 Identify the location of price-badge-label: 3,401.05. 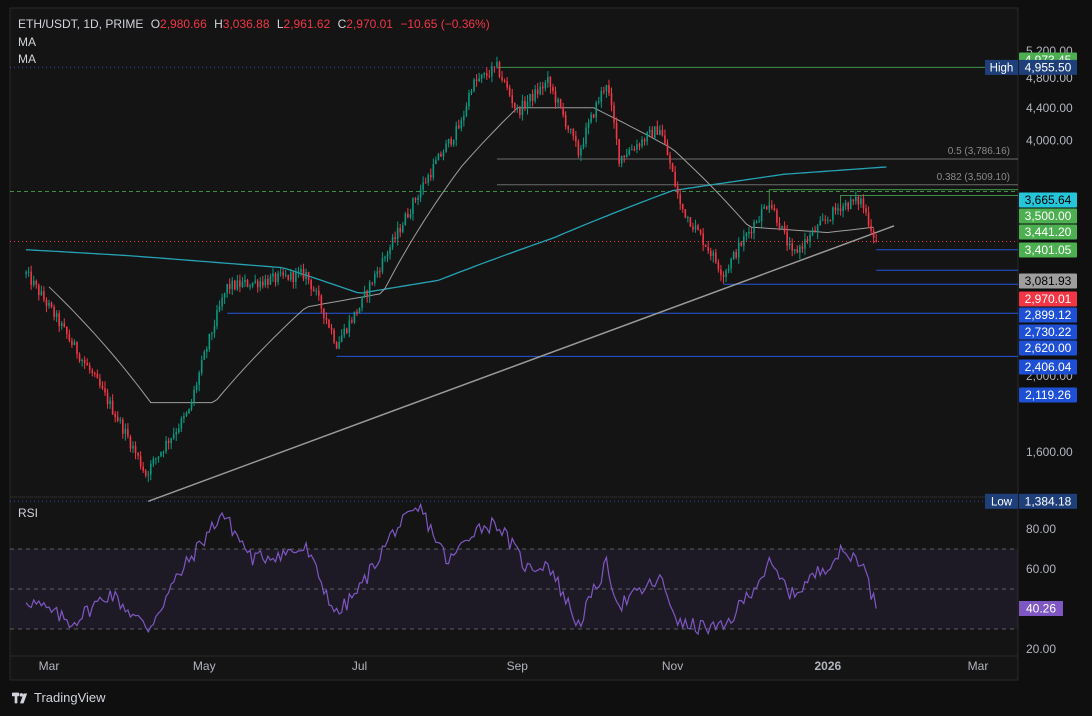
(1048, 250).